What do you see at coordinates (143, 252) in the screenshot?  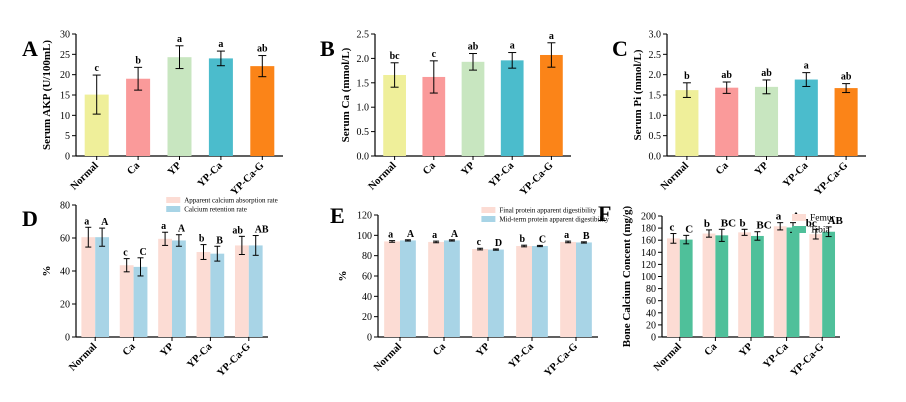 I see `significance-label: C` at bounding box center [143, 252].